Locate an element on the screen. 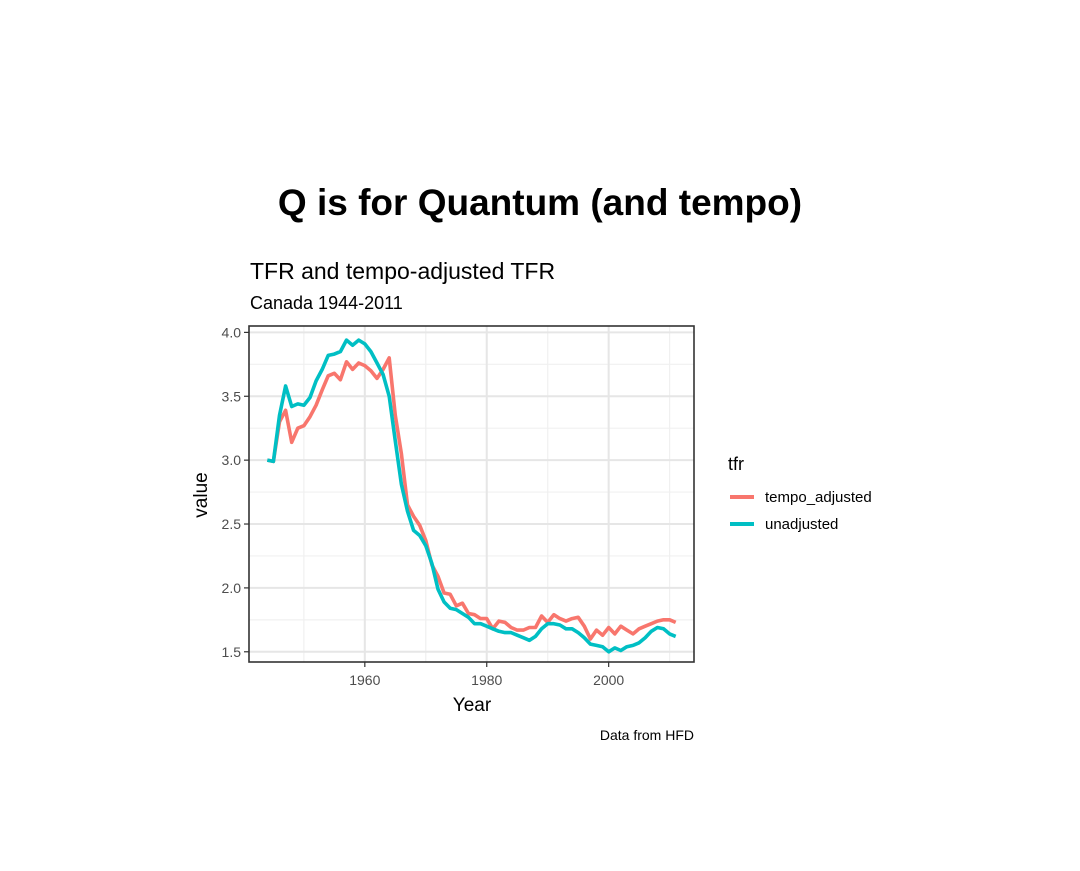  legend-label: tempo_adjusted is located at coordinates (818, 497).